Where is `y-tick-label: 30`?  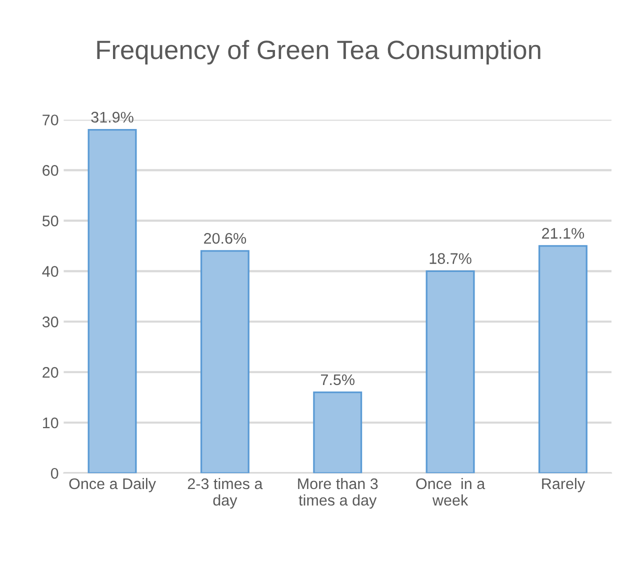 y-tick-label: 30 is located at coordinates (50, 322).